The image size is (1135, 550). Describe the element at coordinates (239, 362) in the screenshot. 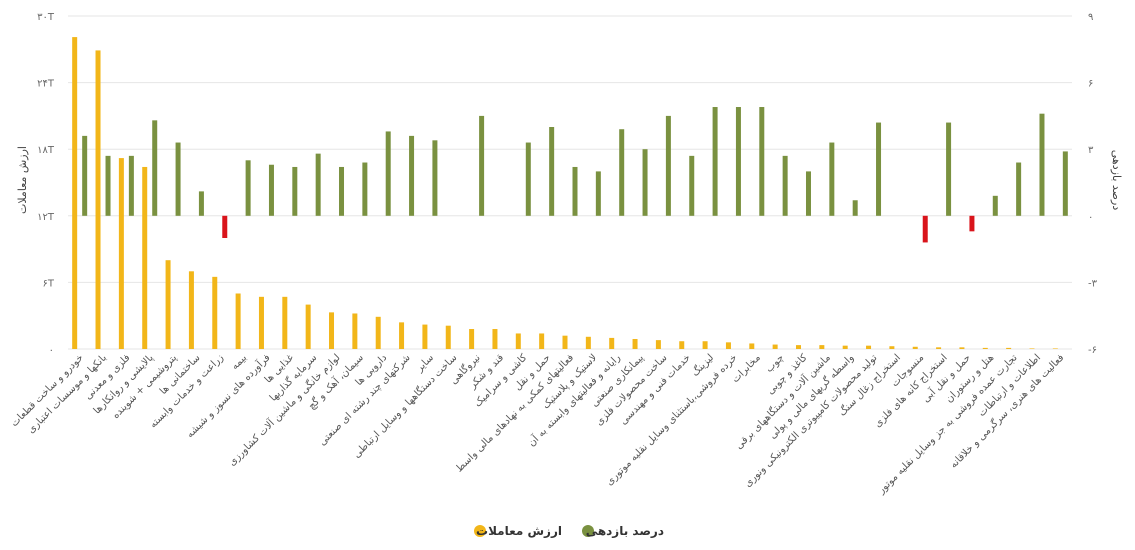

I see `category-label: بیمه` at that location.